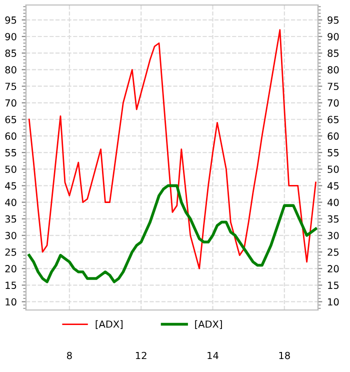 The width and height of the screenshot is (350, 372). Describe the element at coordinates (333, 120) in the screenshot. I see `y2-tick-label: 65` at that location.